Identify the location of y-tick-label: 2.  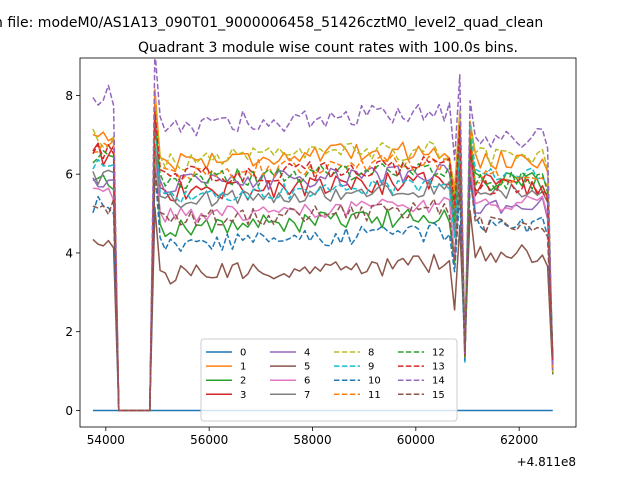
(69, 332).